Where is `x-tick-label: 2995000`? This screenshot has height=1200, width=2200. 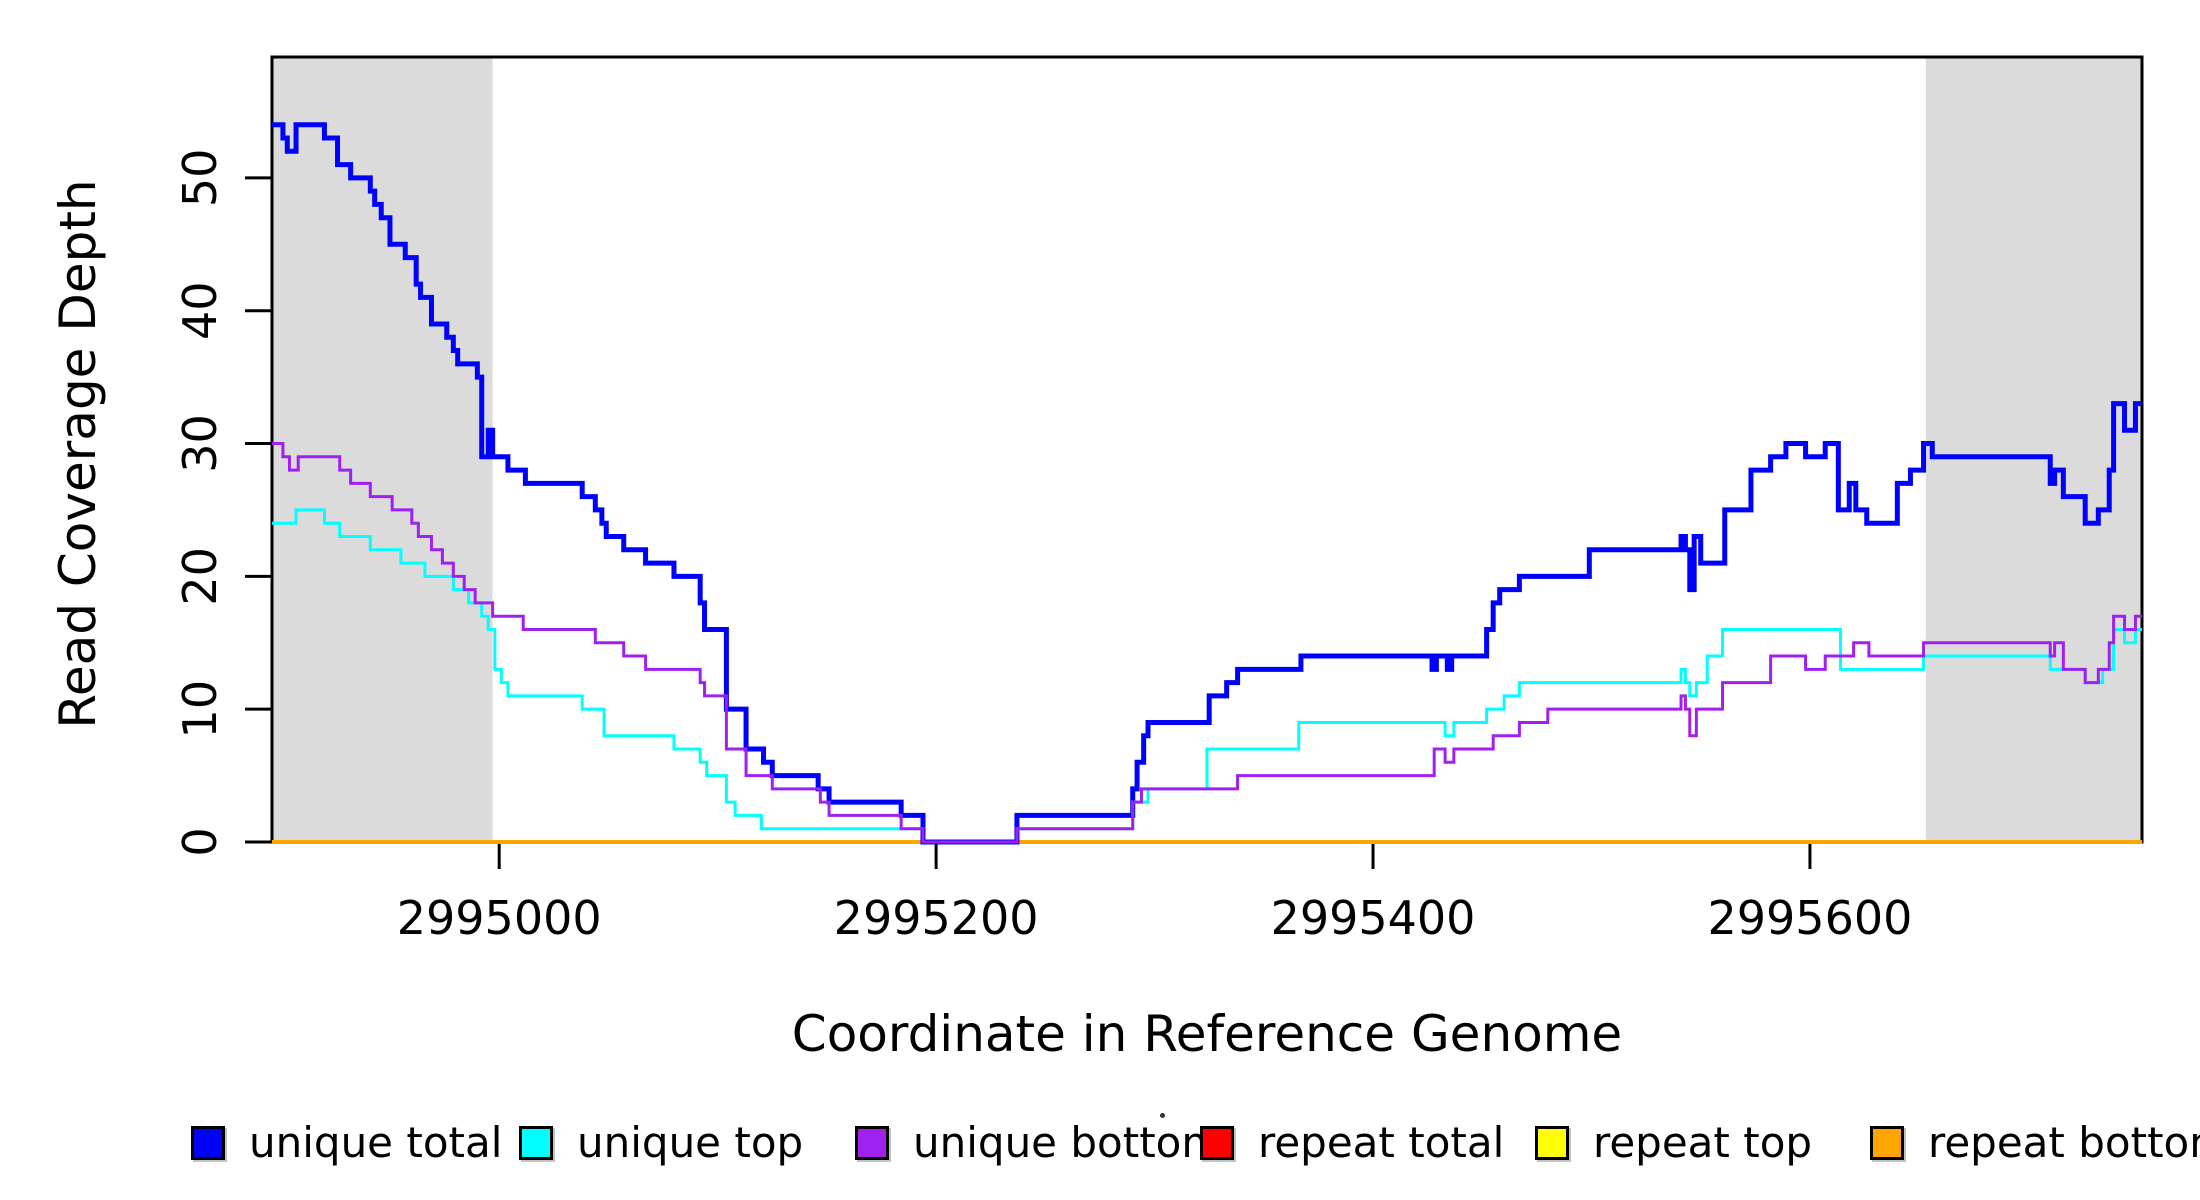
x-tick-label: 2995000 is located at coordinates (499, 918).